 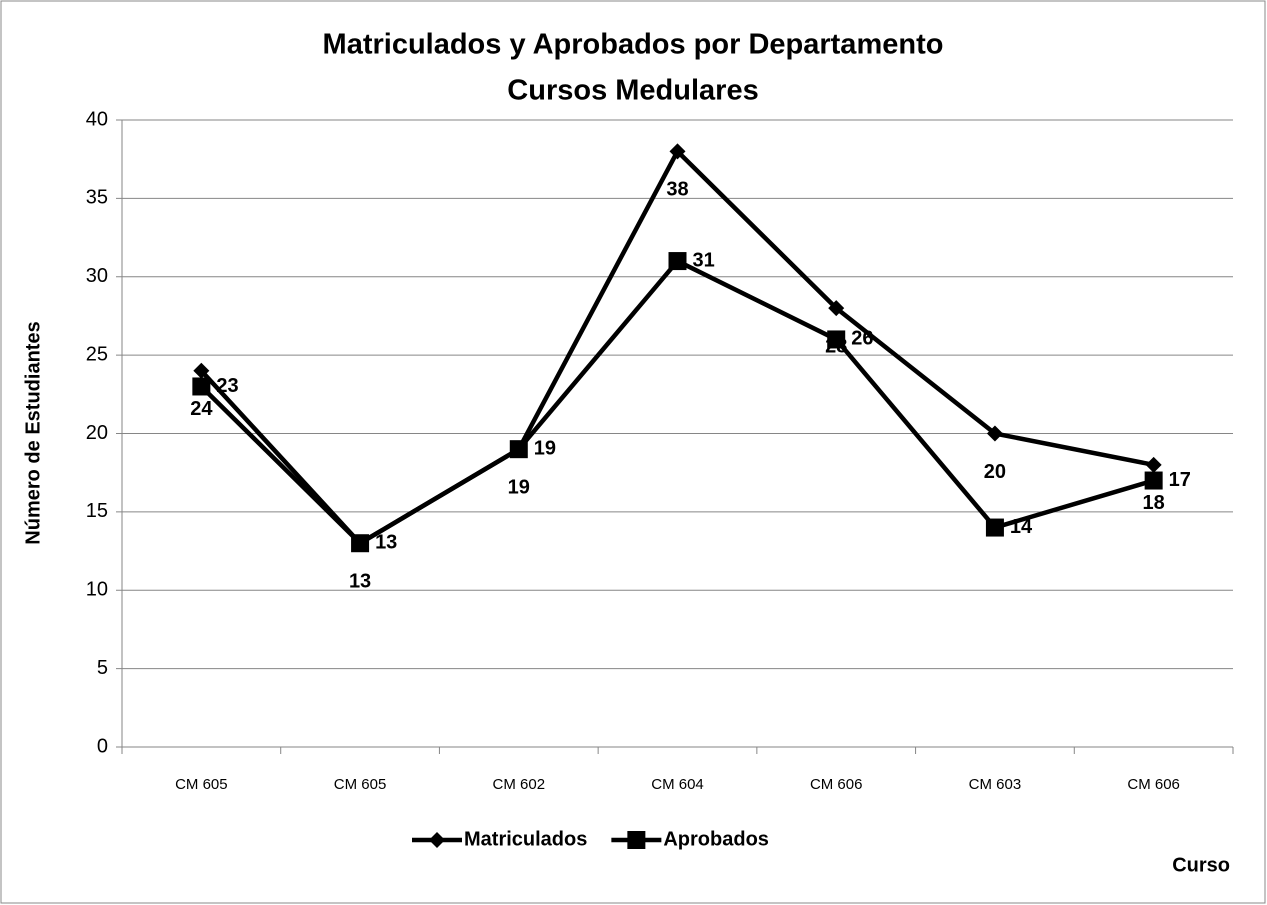 I want to click on data-label: 24, so click(x=201, y=409).